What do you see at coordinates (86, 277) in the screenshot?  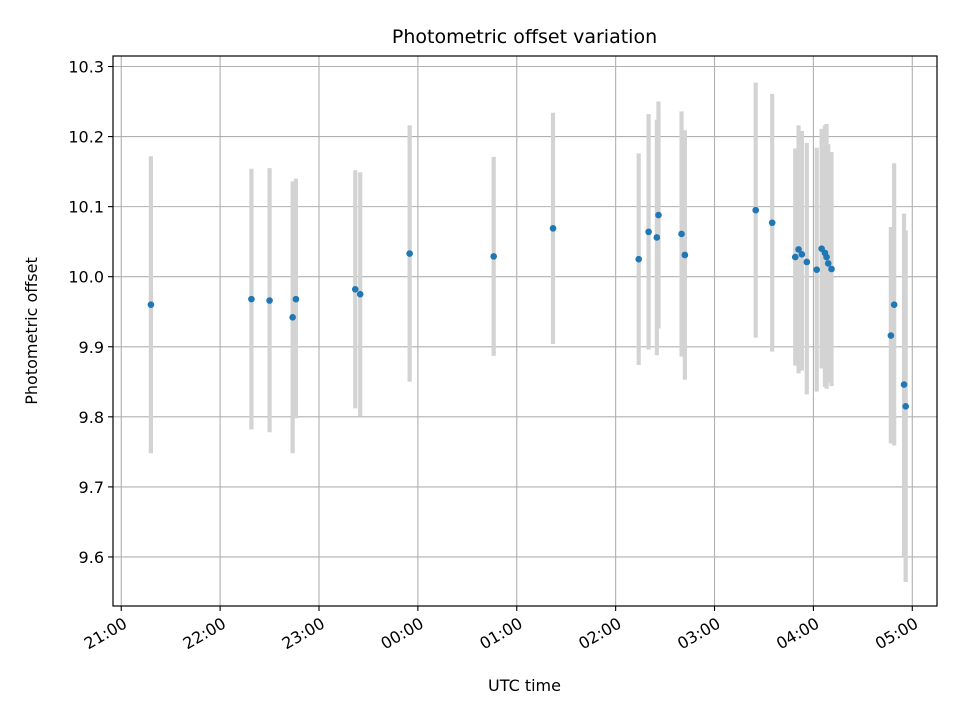 I see `y-tick-label: 10.0` at bounding box center [86, 277].